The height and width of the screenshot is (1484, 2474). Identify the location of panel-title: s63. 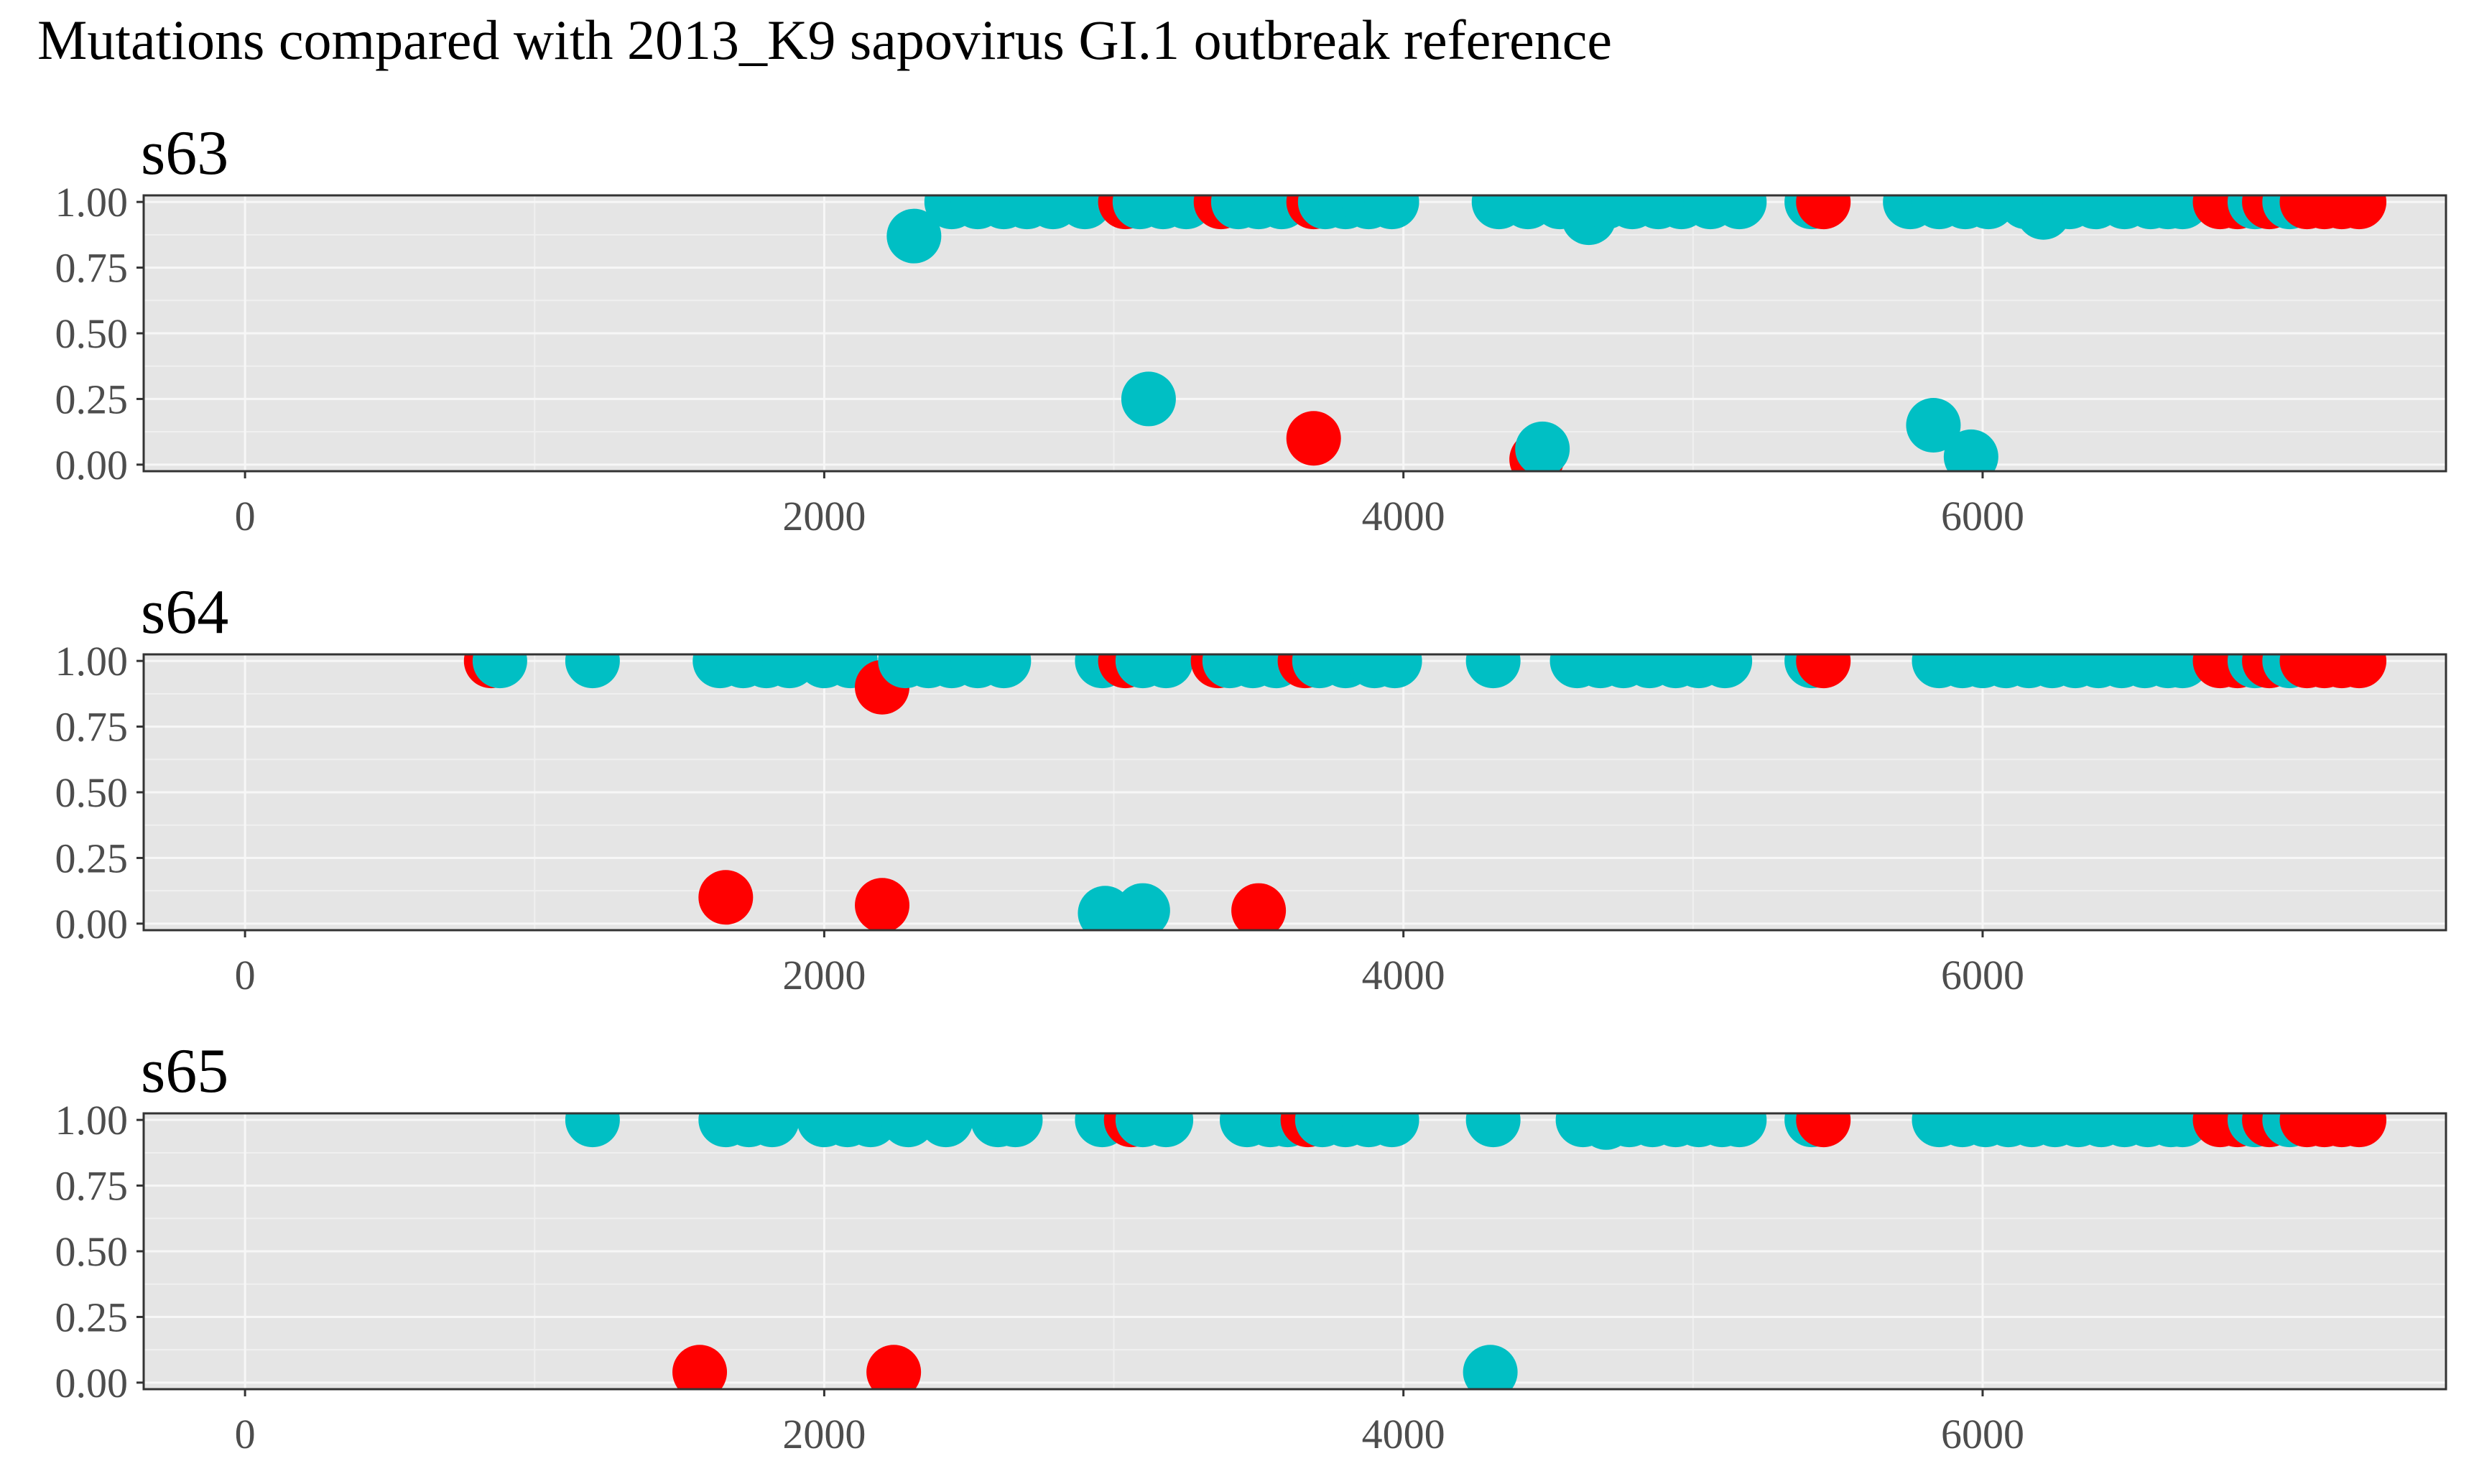
(185, 153).